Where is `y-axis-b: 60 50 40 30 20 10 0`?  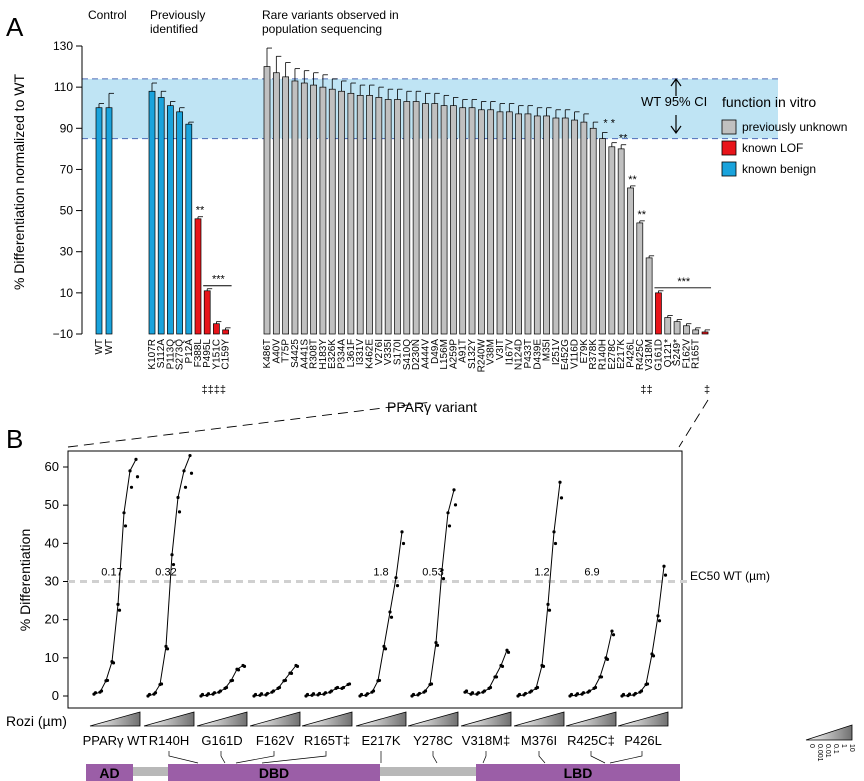
y-axis-b: 60 50 40 30 20 10 0 is located at coordinates (56, 581).